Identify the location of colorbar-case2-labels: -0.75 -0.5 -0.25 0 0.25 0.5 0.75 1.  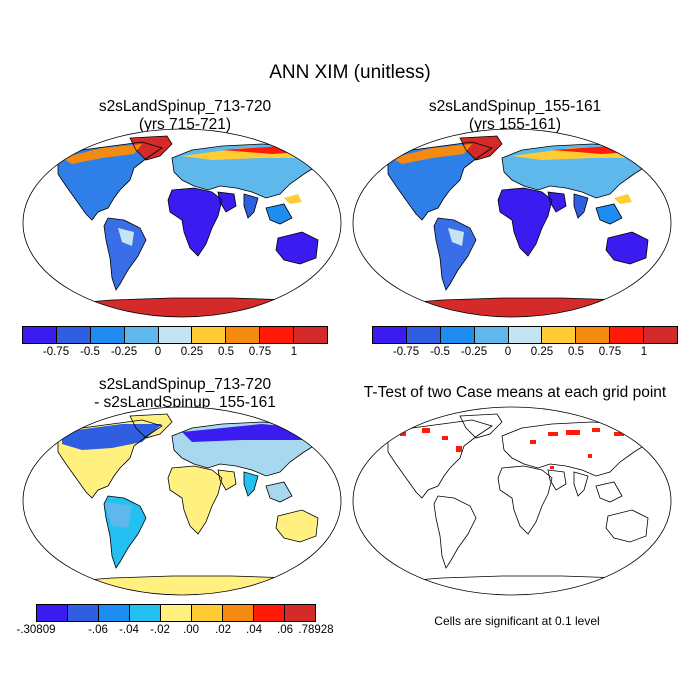
(525, 354).